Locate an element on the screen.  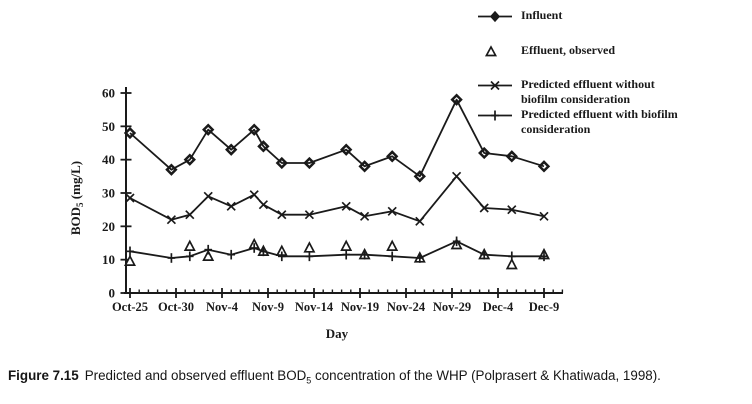
series-line-influent is located at coordinates (337, 138).